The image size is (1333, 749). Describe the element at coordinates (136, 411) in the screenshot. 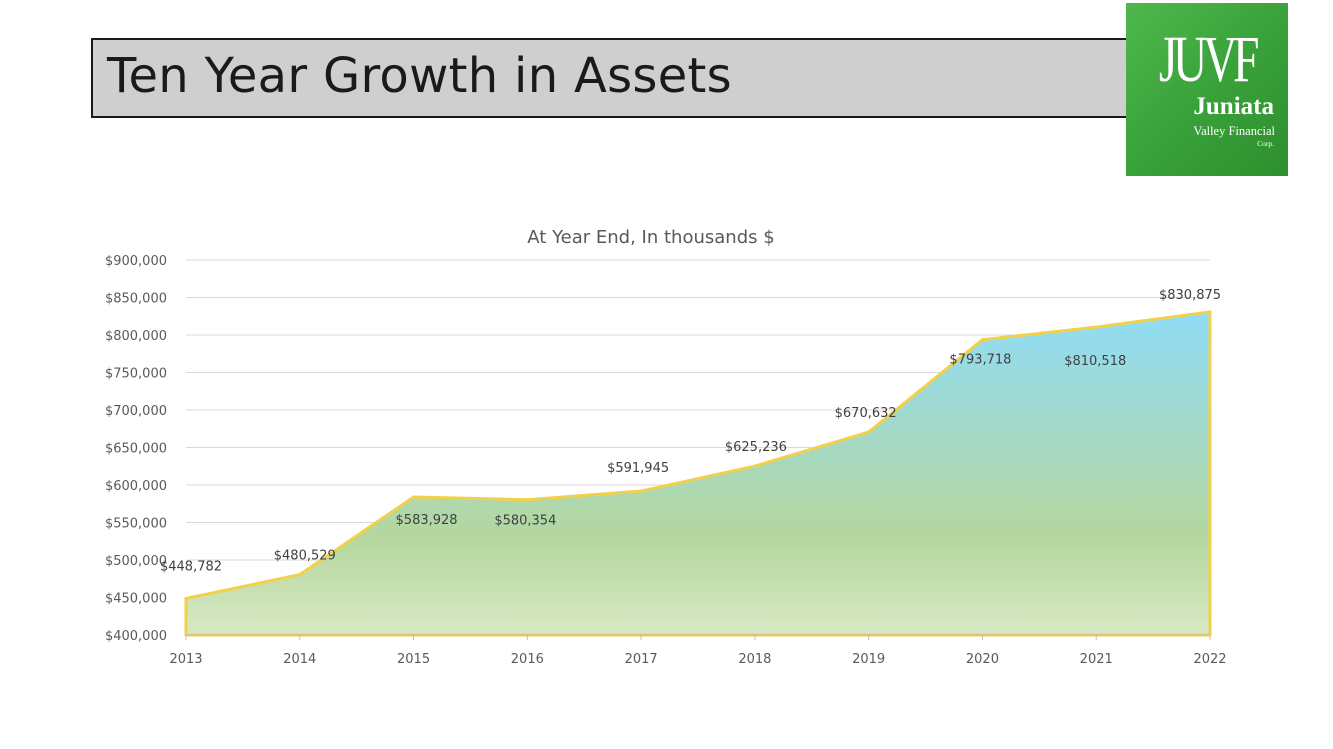

I see `y-tick-label: $700,000` at that location.